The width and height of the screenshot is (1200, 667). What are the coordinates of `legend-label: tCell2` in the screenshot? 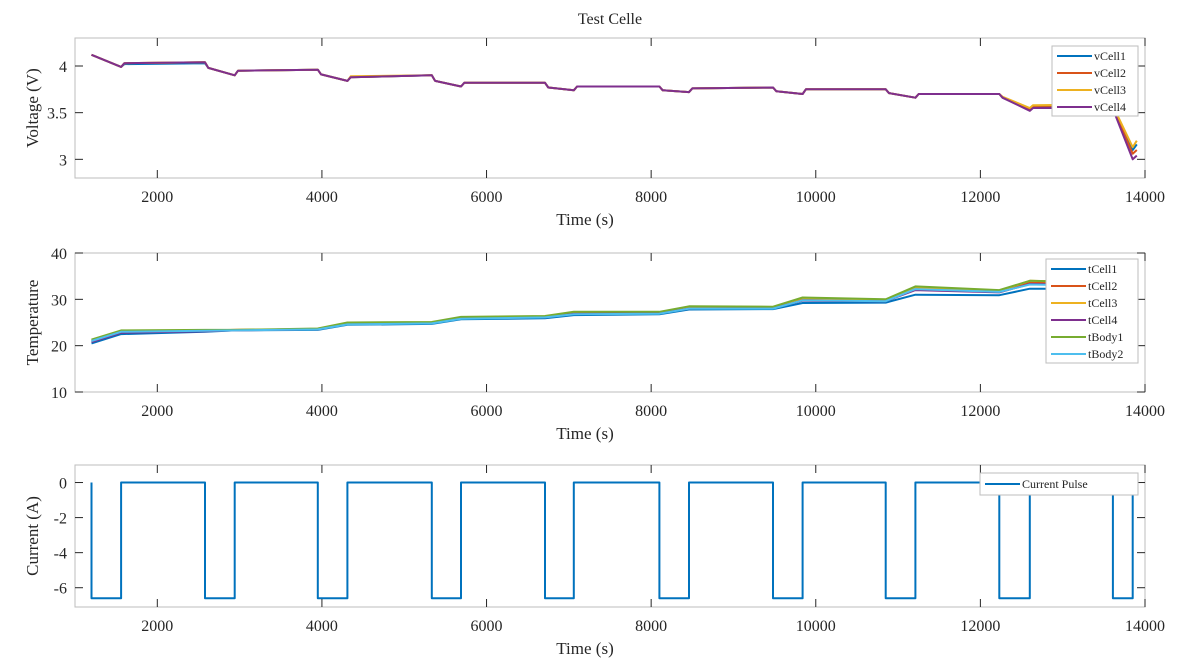 It's located at (1102, 286).